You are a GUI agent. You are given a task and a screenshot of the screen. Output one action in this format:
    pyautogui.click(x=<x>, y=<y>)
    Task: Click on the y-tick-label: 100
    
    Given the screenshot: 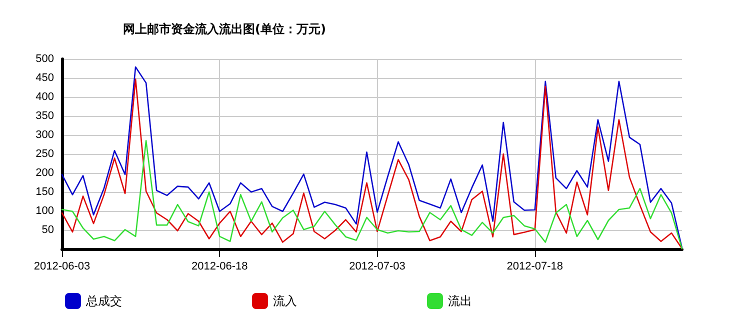 What is the action you would take?
    pyautogui.click(x=45, y=211)
    